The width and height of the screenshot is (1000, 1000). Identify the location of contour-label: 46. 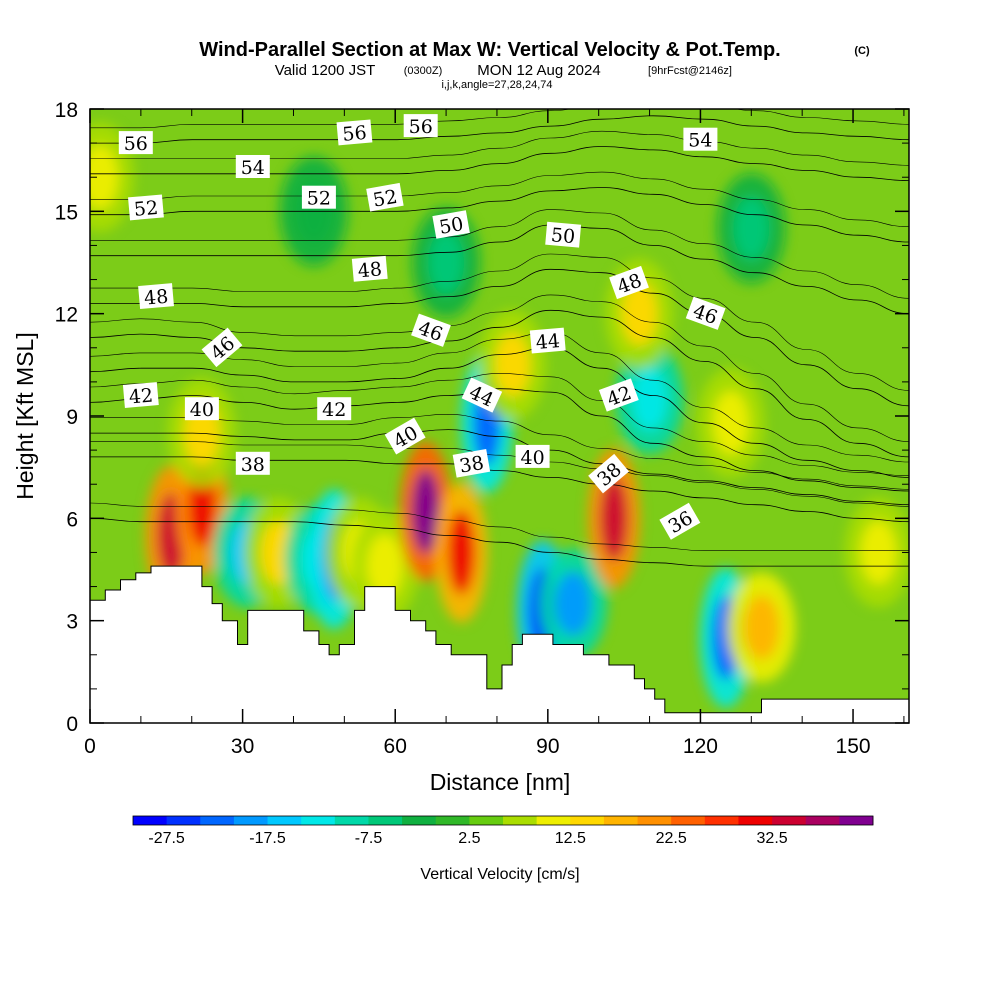
(431, 330).